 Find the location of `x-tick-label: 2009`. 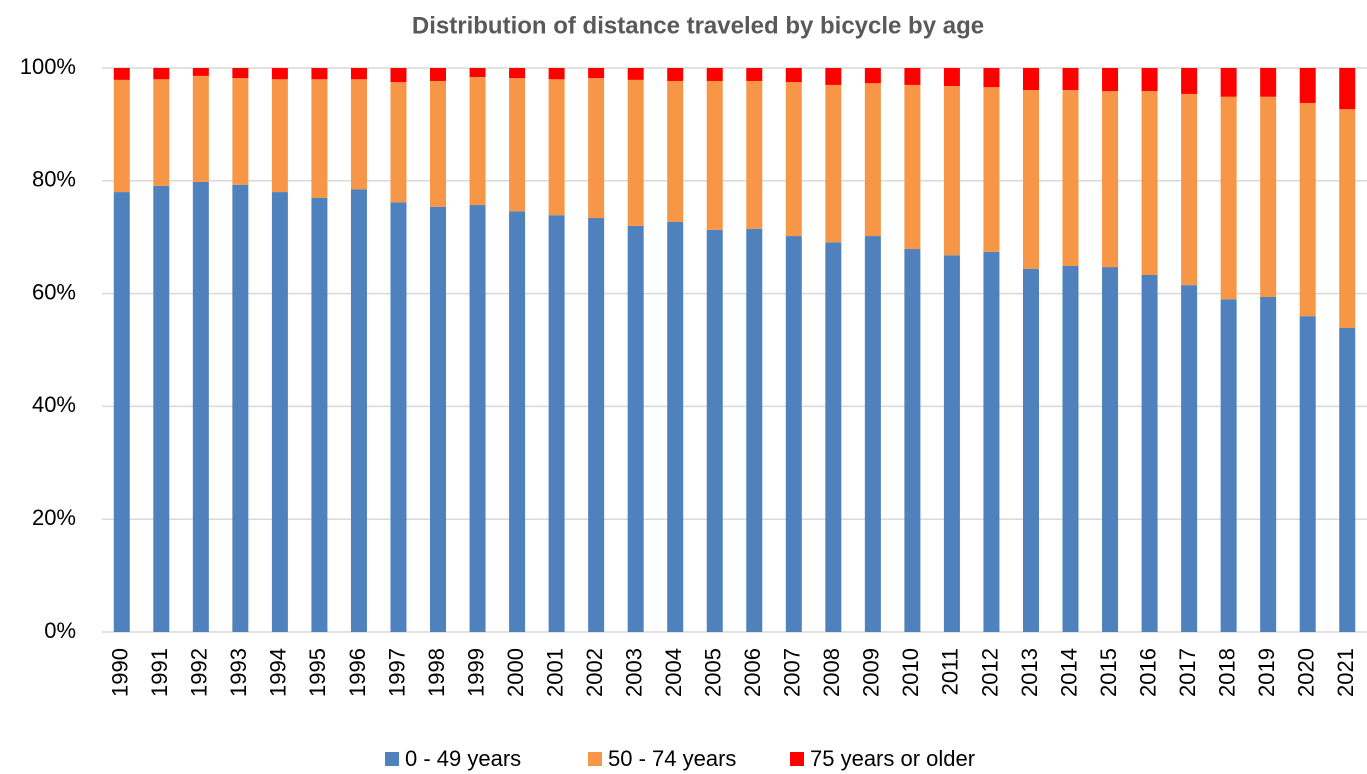

x-tick-label: 2009 is located at coordinates (871, 672).